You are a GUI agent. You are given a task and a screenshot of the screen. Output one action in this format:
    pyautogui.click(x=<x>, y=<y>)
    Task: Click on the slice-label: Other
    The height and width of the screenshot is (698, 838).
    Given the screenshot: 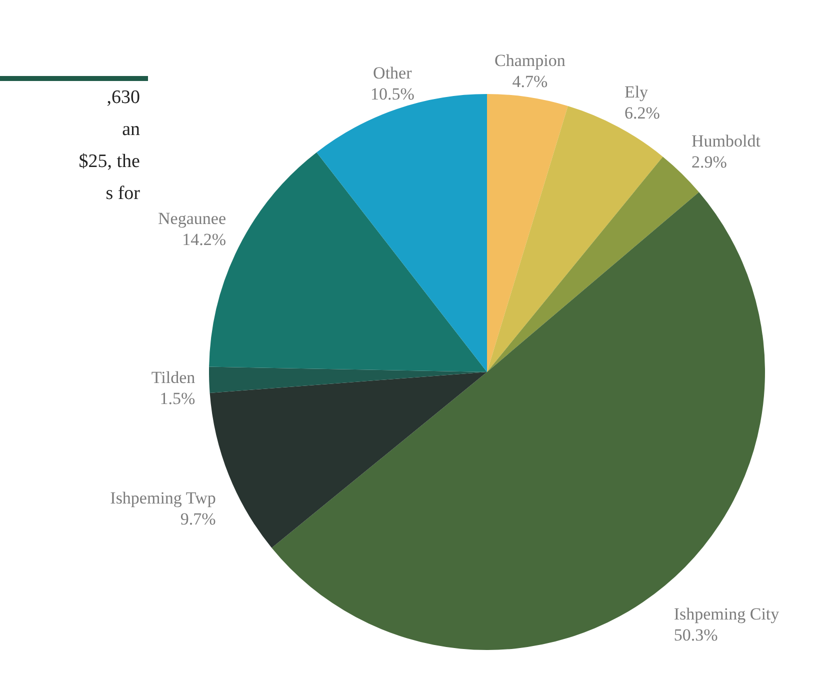 What is the action you would take?
    pyautogui.click(x=392, y=73)
    